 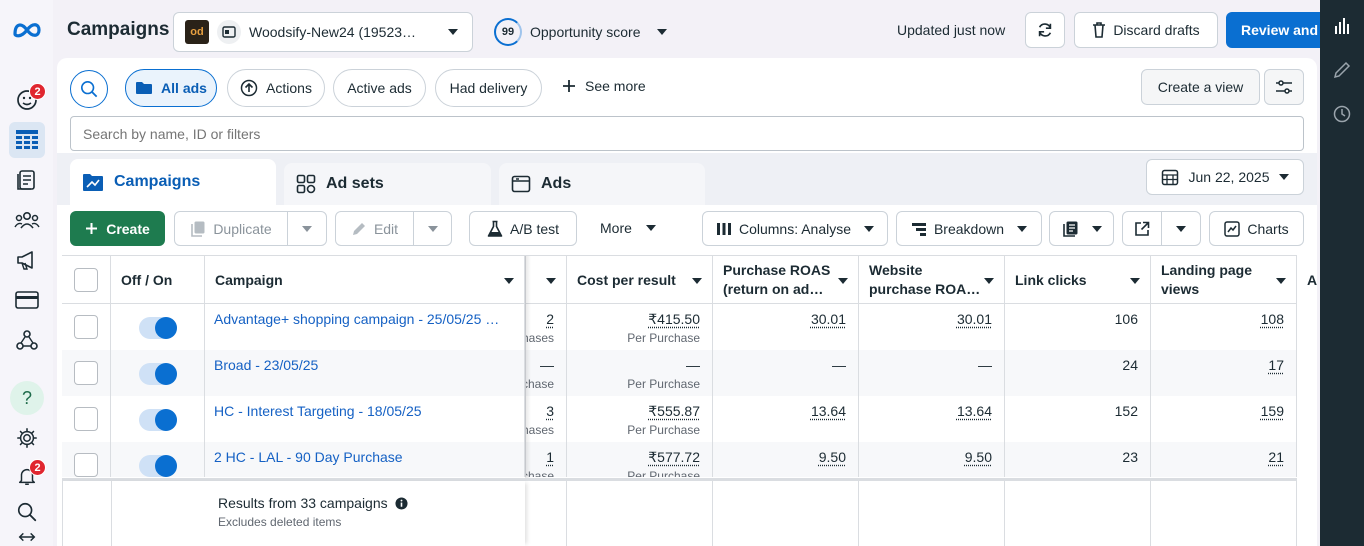 What do you see at coordinates (387, 184) in the screenshot?
I see `tab-ad-sets: Ad sets` at bounding box center [387, 184].